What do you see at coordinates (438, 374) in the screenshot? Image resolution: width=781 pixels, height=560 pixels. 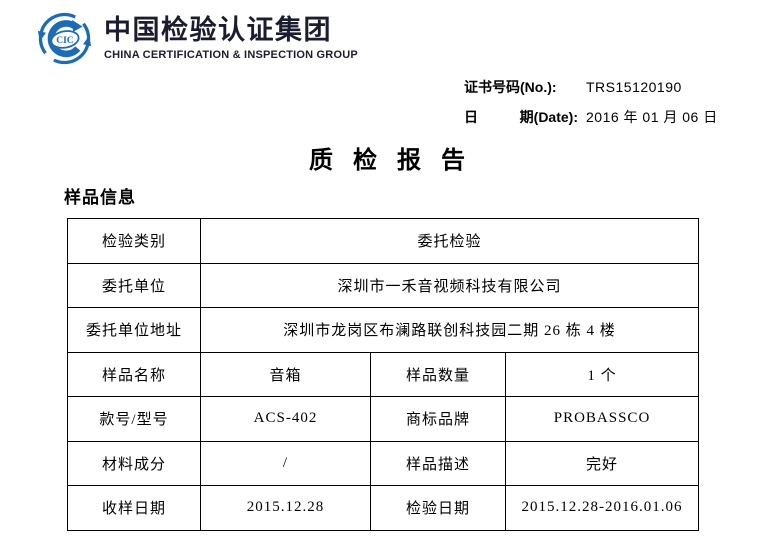 I see `row-label: 样品数量` at bounding box center [438, 374].